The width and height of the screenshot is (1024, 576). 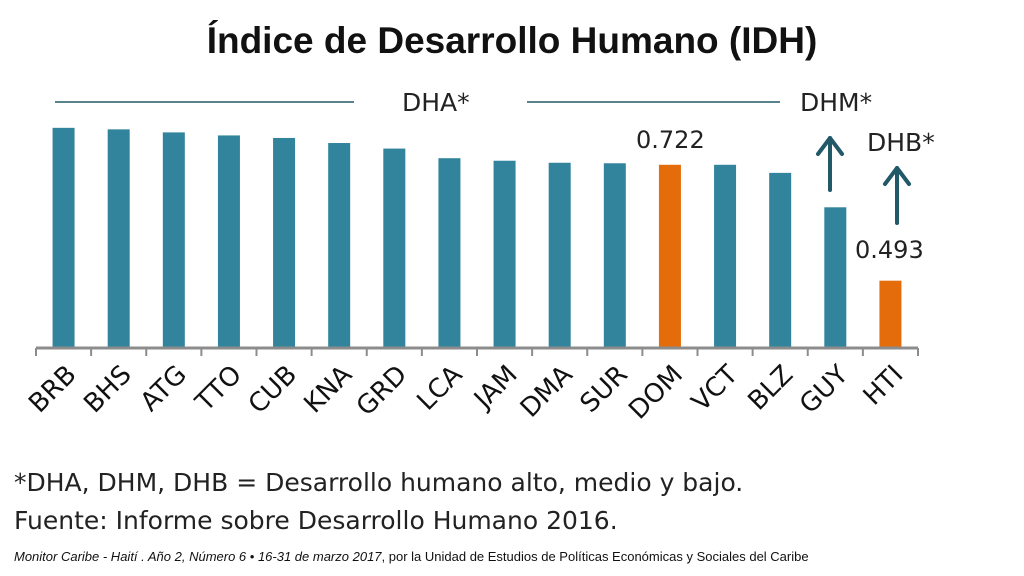 I want to click on tick-label-guy: GUY, so click(x=824, y=390).